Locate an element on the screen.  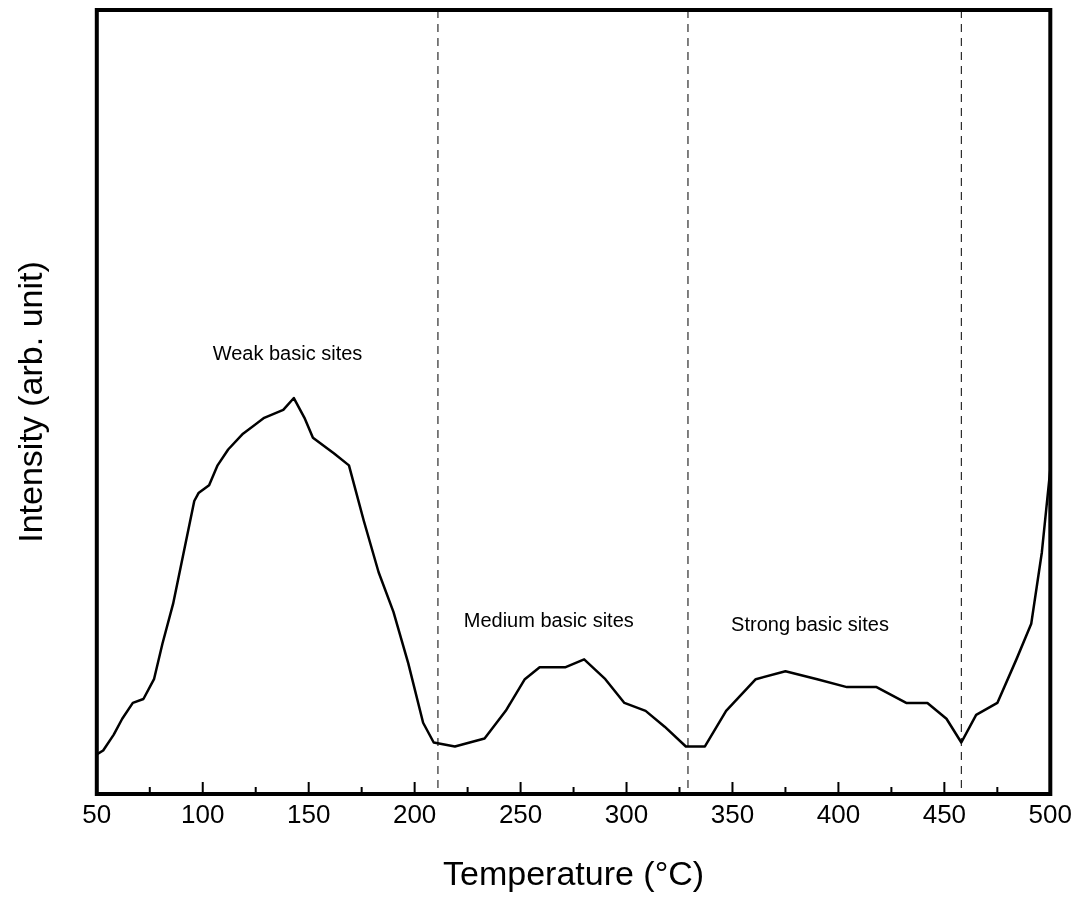
x-tick-label: 100 is located at coordinates (203, 813).